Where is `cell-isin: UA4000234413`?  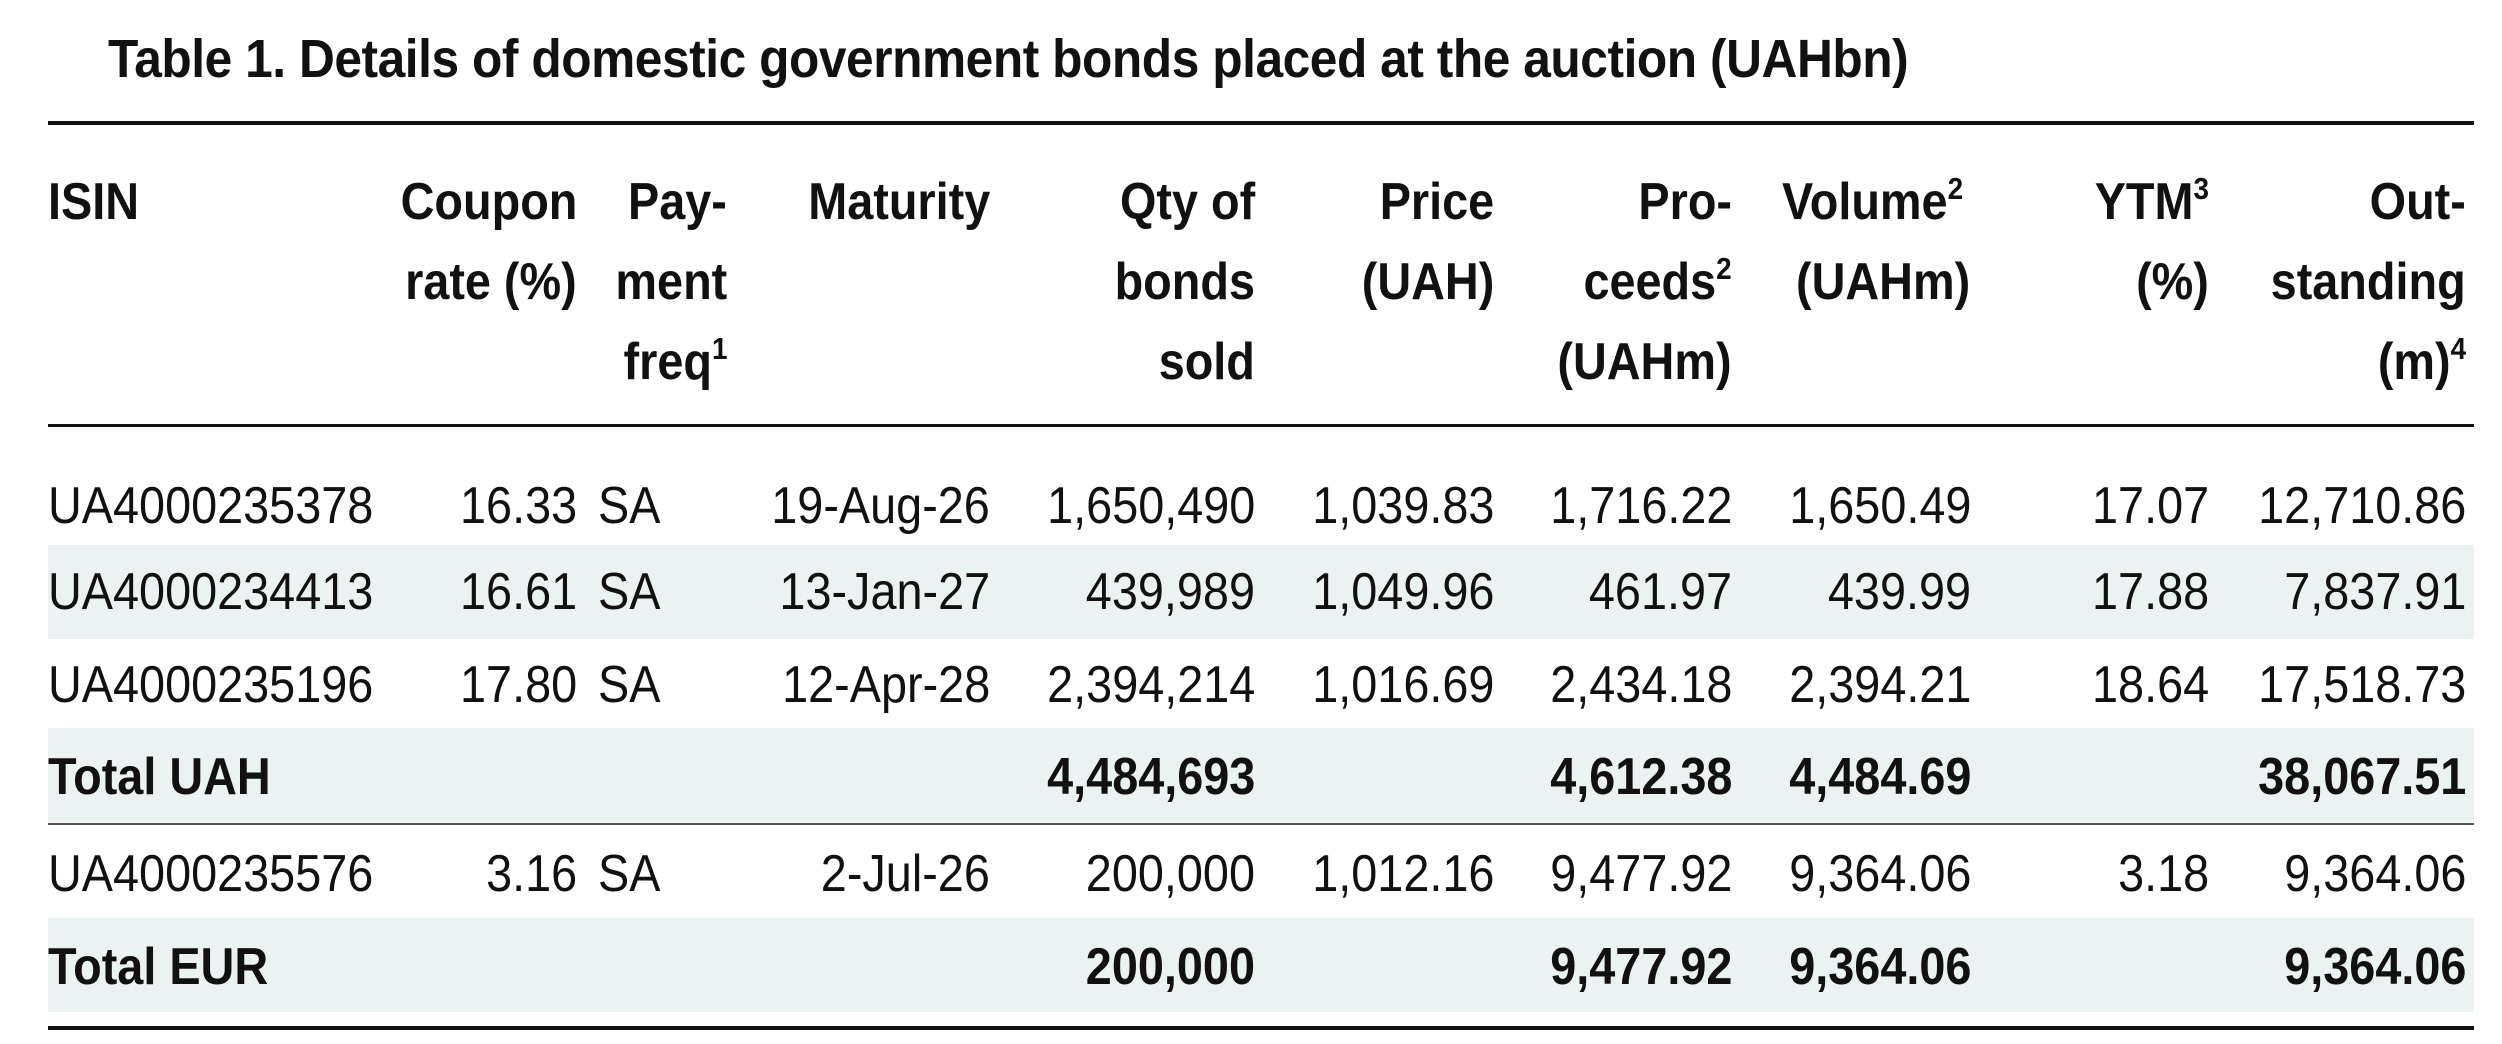 cell-isin: UA4000234413 is located at coordinates (211, 592).